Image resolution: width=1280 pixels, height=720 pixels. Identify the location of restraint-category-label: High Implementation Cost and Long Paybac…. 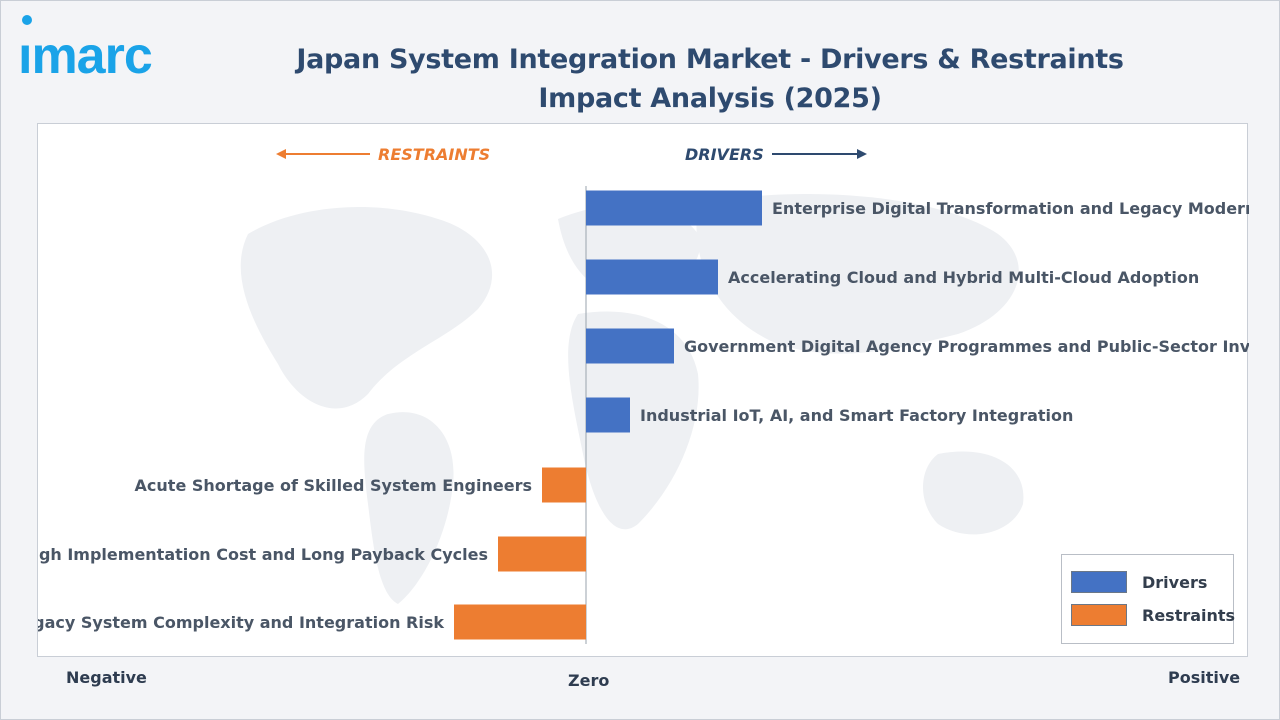
(263, 554).